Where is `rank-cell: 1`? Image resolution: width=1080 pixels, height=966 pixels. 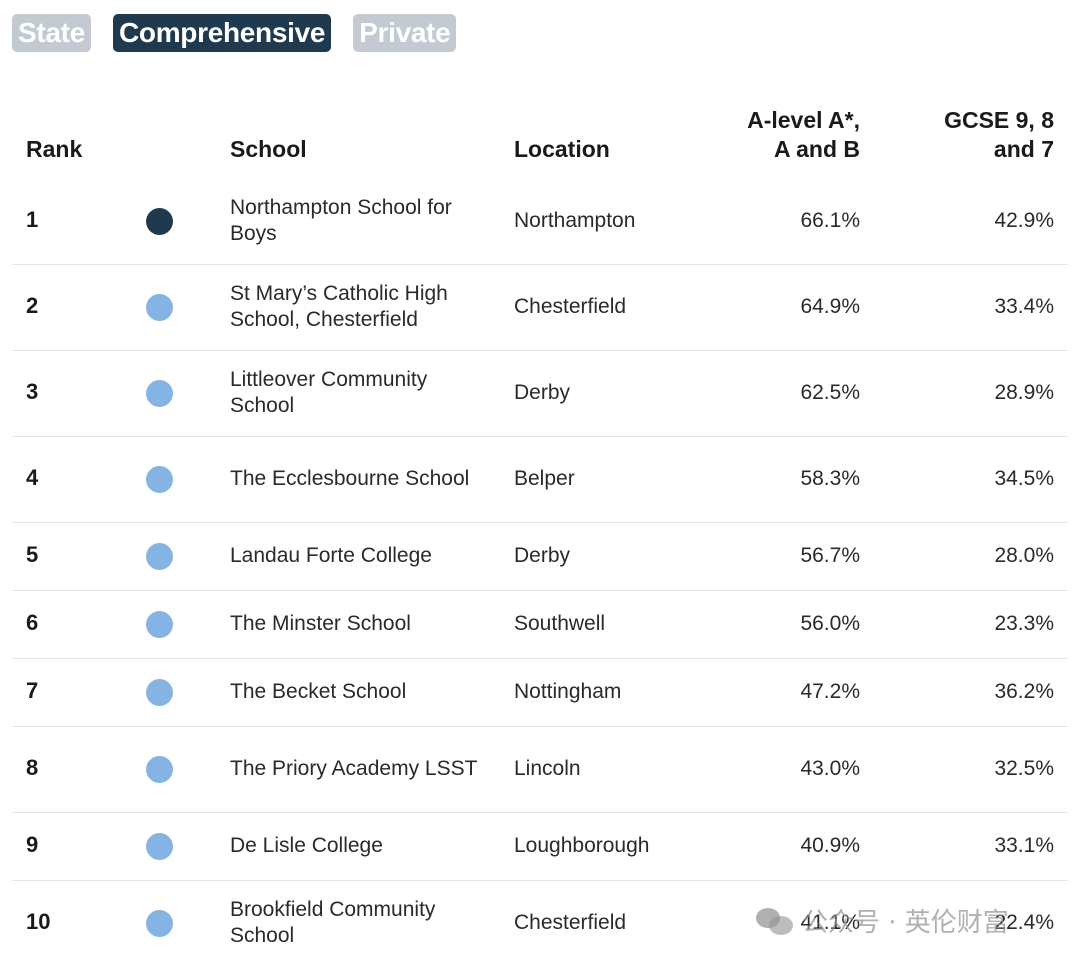
rank-cell: 1 is located at coordinates (121, 222).